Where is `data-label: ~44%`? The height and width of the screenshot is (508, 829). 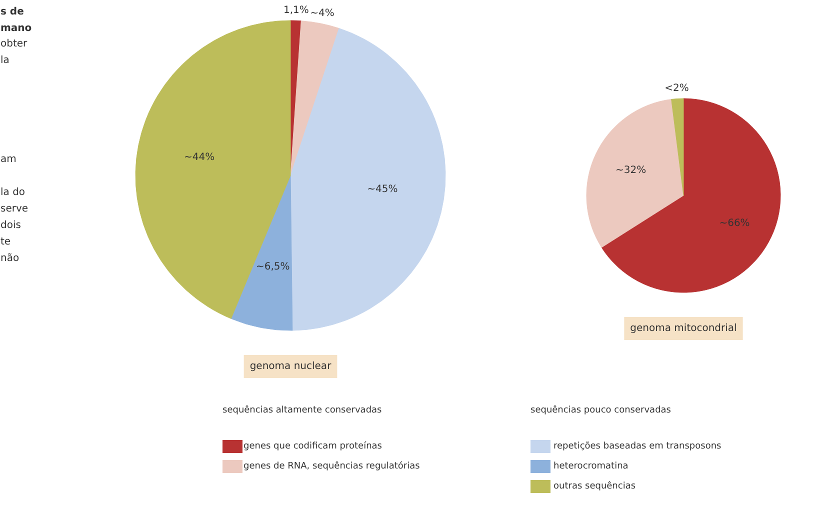 data-label: ~44% is located at coordinates (199, 157).